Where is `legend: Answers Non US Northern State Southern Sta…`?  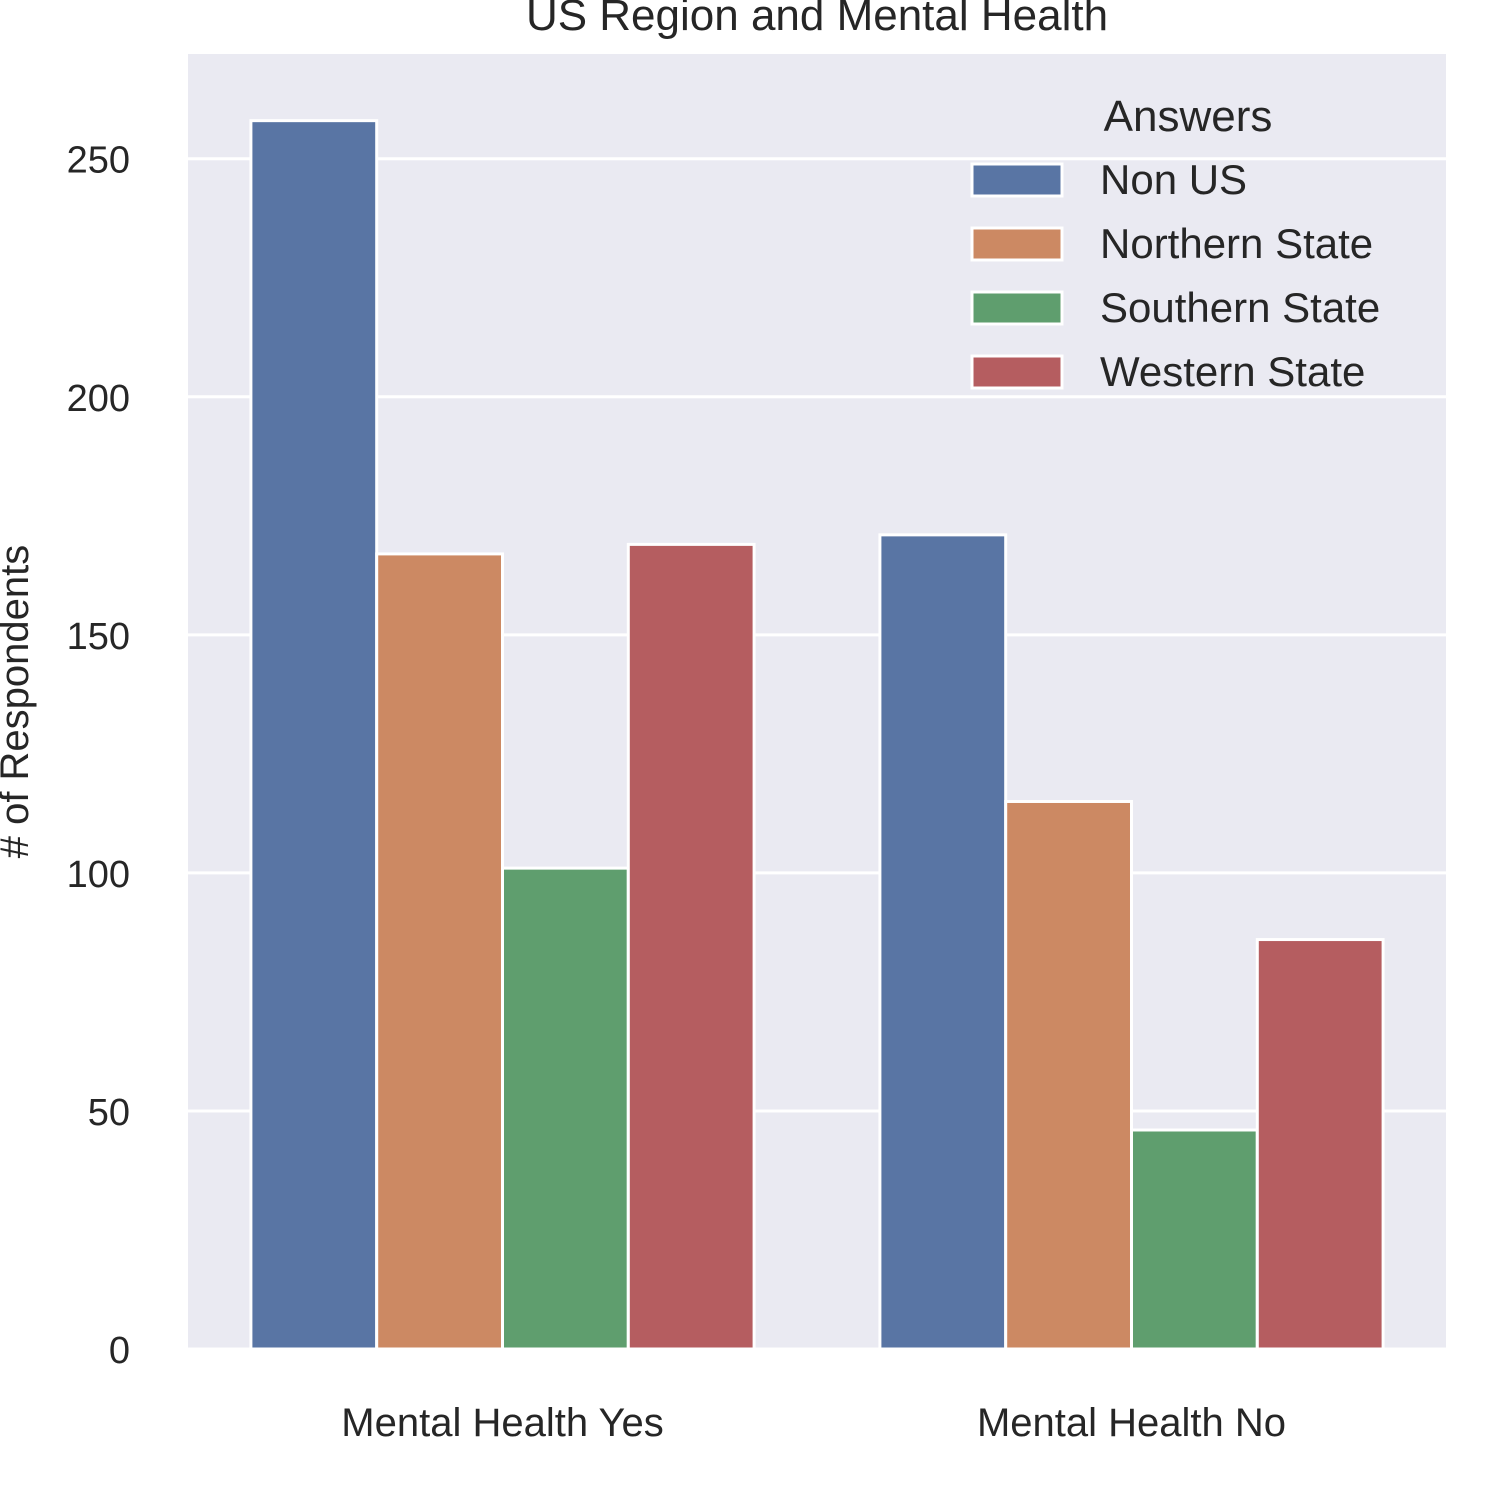 legend: Answers Non US Northern State Southern Sta… is located at coordinates (1175, 243).